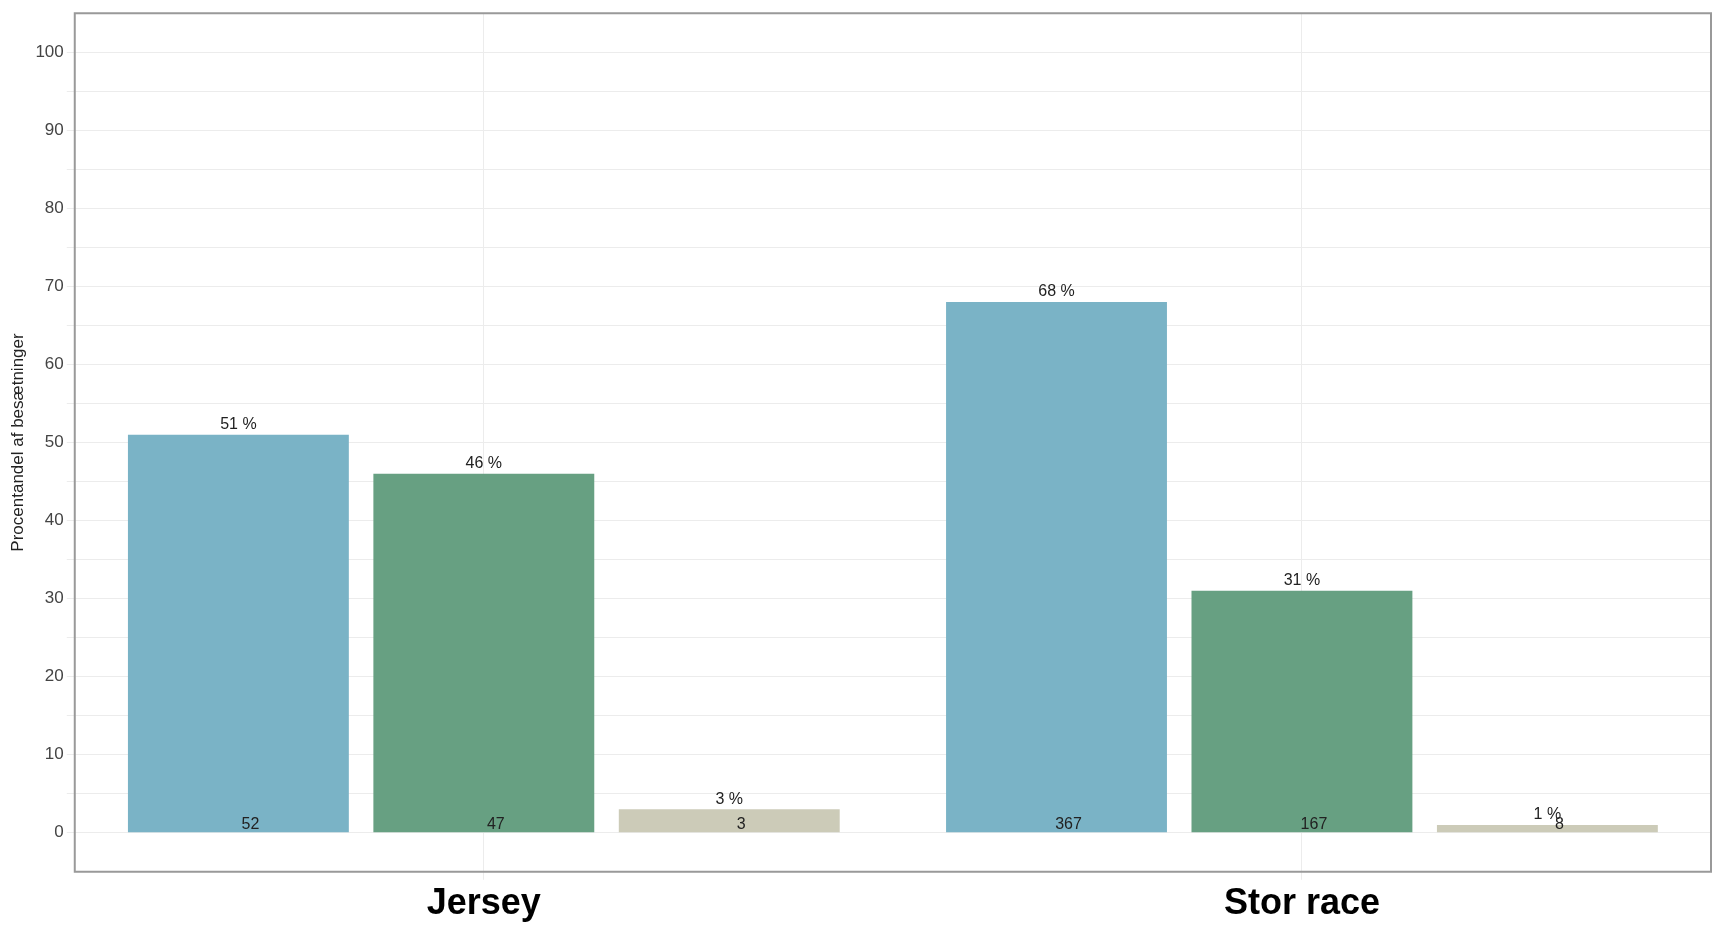 This screenshot has height=933, width=1719. What do you see at coordinates (17, 442) in the screenshot?
I see `y-axis-title: Procentandel af besætninger` at bounding box center [17, 442].